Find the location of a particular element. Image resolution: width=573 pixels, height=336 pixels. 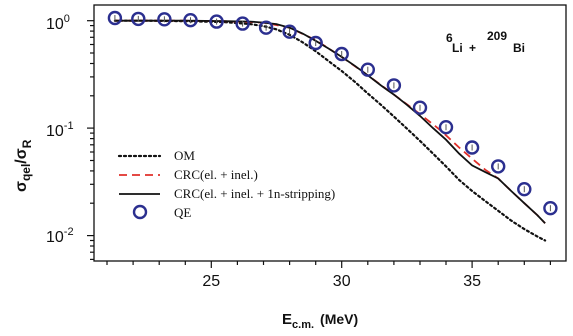

annotation-plus: + is located at coordinates (472, 48).